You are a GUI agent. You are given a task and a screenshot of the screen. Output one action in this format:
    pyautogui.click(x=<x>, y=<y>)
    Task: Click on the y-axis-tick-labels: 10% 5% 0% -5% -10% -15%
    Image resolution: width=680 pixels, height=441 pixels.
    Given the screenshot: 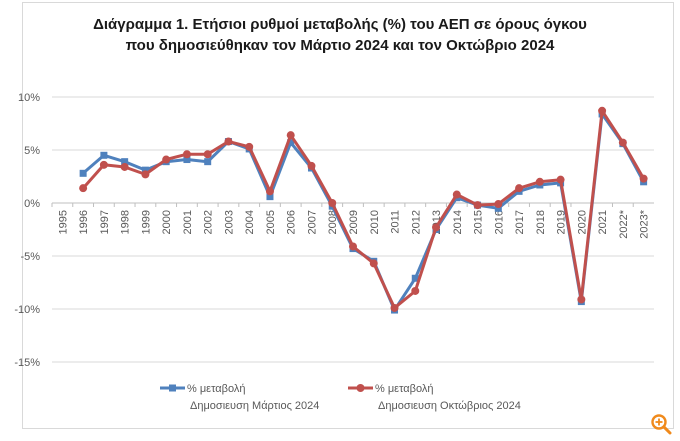 What is the action you would take?
    pyautogui.click(x=27, y=230)
    